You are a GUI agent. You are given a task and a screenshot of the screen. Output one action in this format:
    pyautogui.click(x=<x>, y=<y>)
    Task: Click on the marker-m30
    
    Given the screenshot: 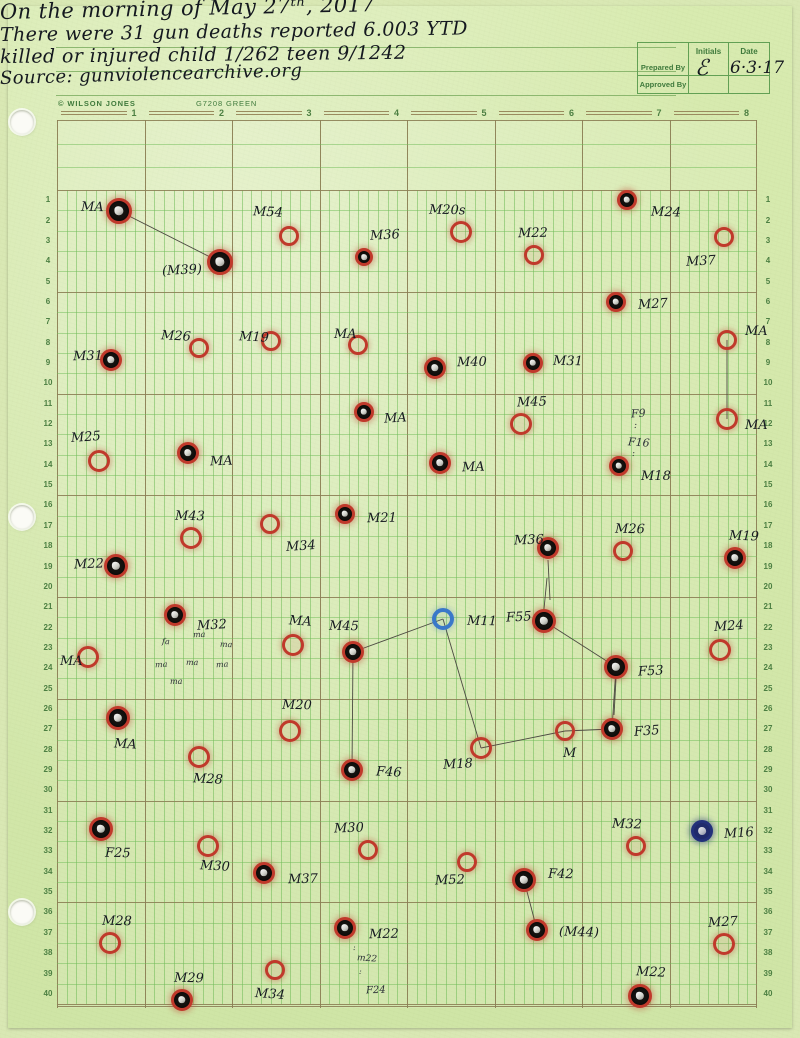 What is the action you would take?
    pyautogui.click(x=116, y=566)
    